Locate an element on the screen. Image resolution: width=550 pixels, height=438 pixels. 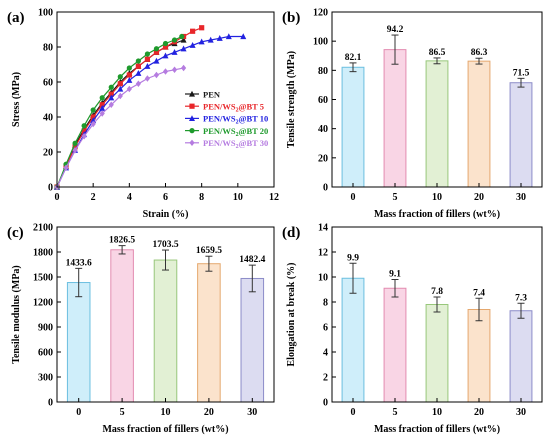
legend-suffix: @BT 10 is located at coordinates (254, 119).